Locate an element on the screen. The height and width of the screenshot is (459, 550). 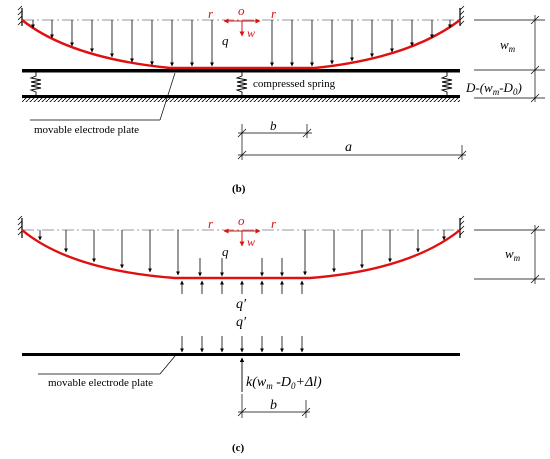
coordinate-axes-b is located at coordinates (242, 27).